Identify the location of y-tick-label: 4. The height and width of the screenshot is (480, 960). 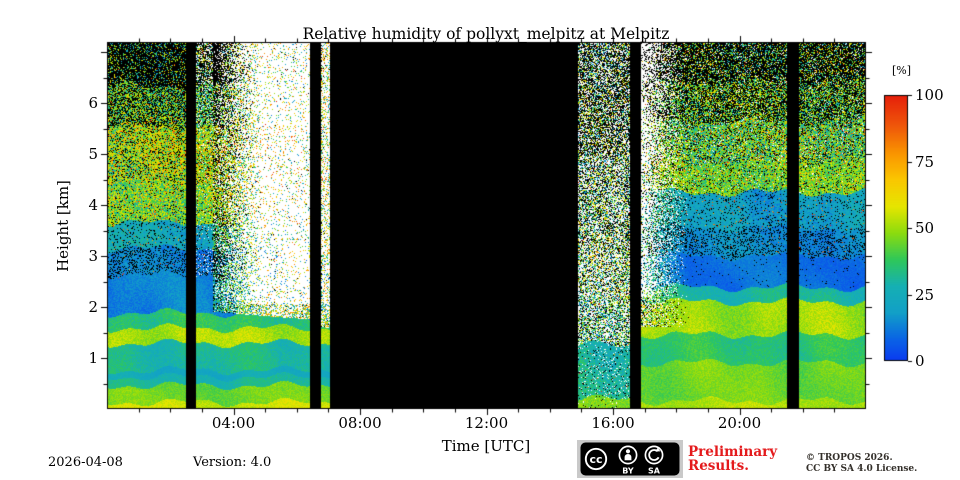
(93, 205).